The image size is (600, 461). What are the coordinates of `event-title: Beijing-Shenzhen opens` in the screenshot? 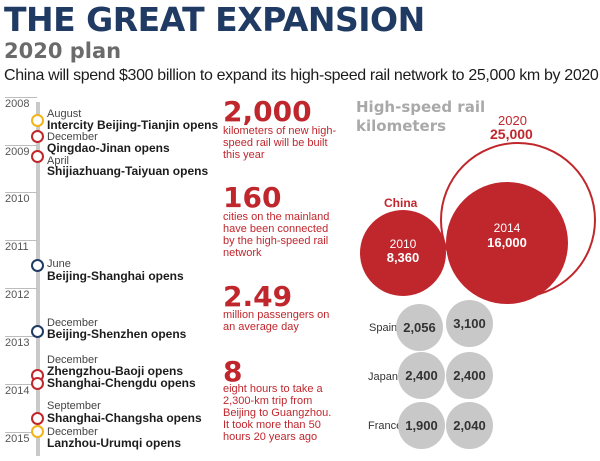 It's located at (117, 334).